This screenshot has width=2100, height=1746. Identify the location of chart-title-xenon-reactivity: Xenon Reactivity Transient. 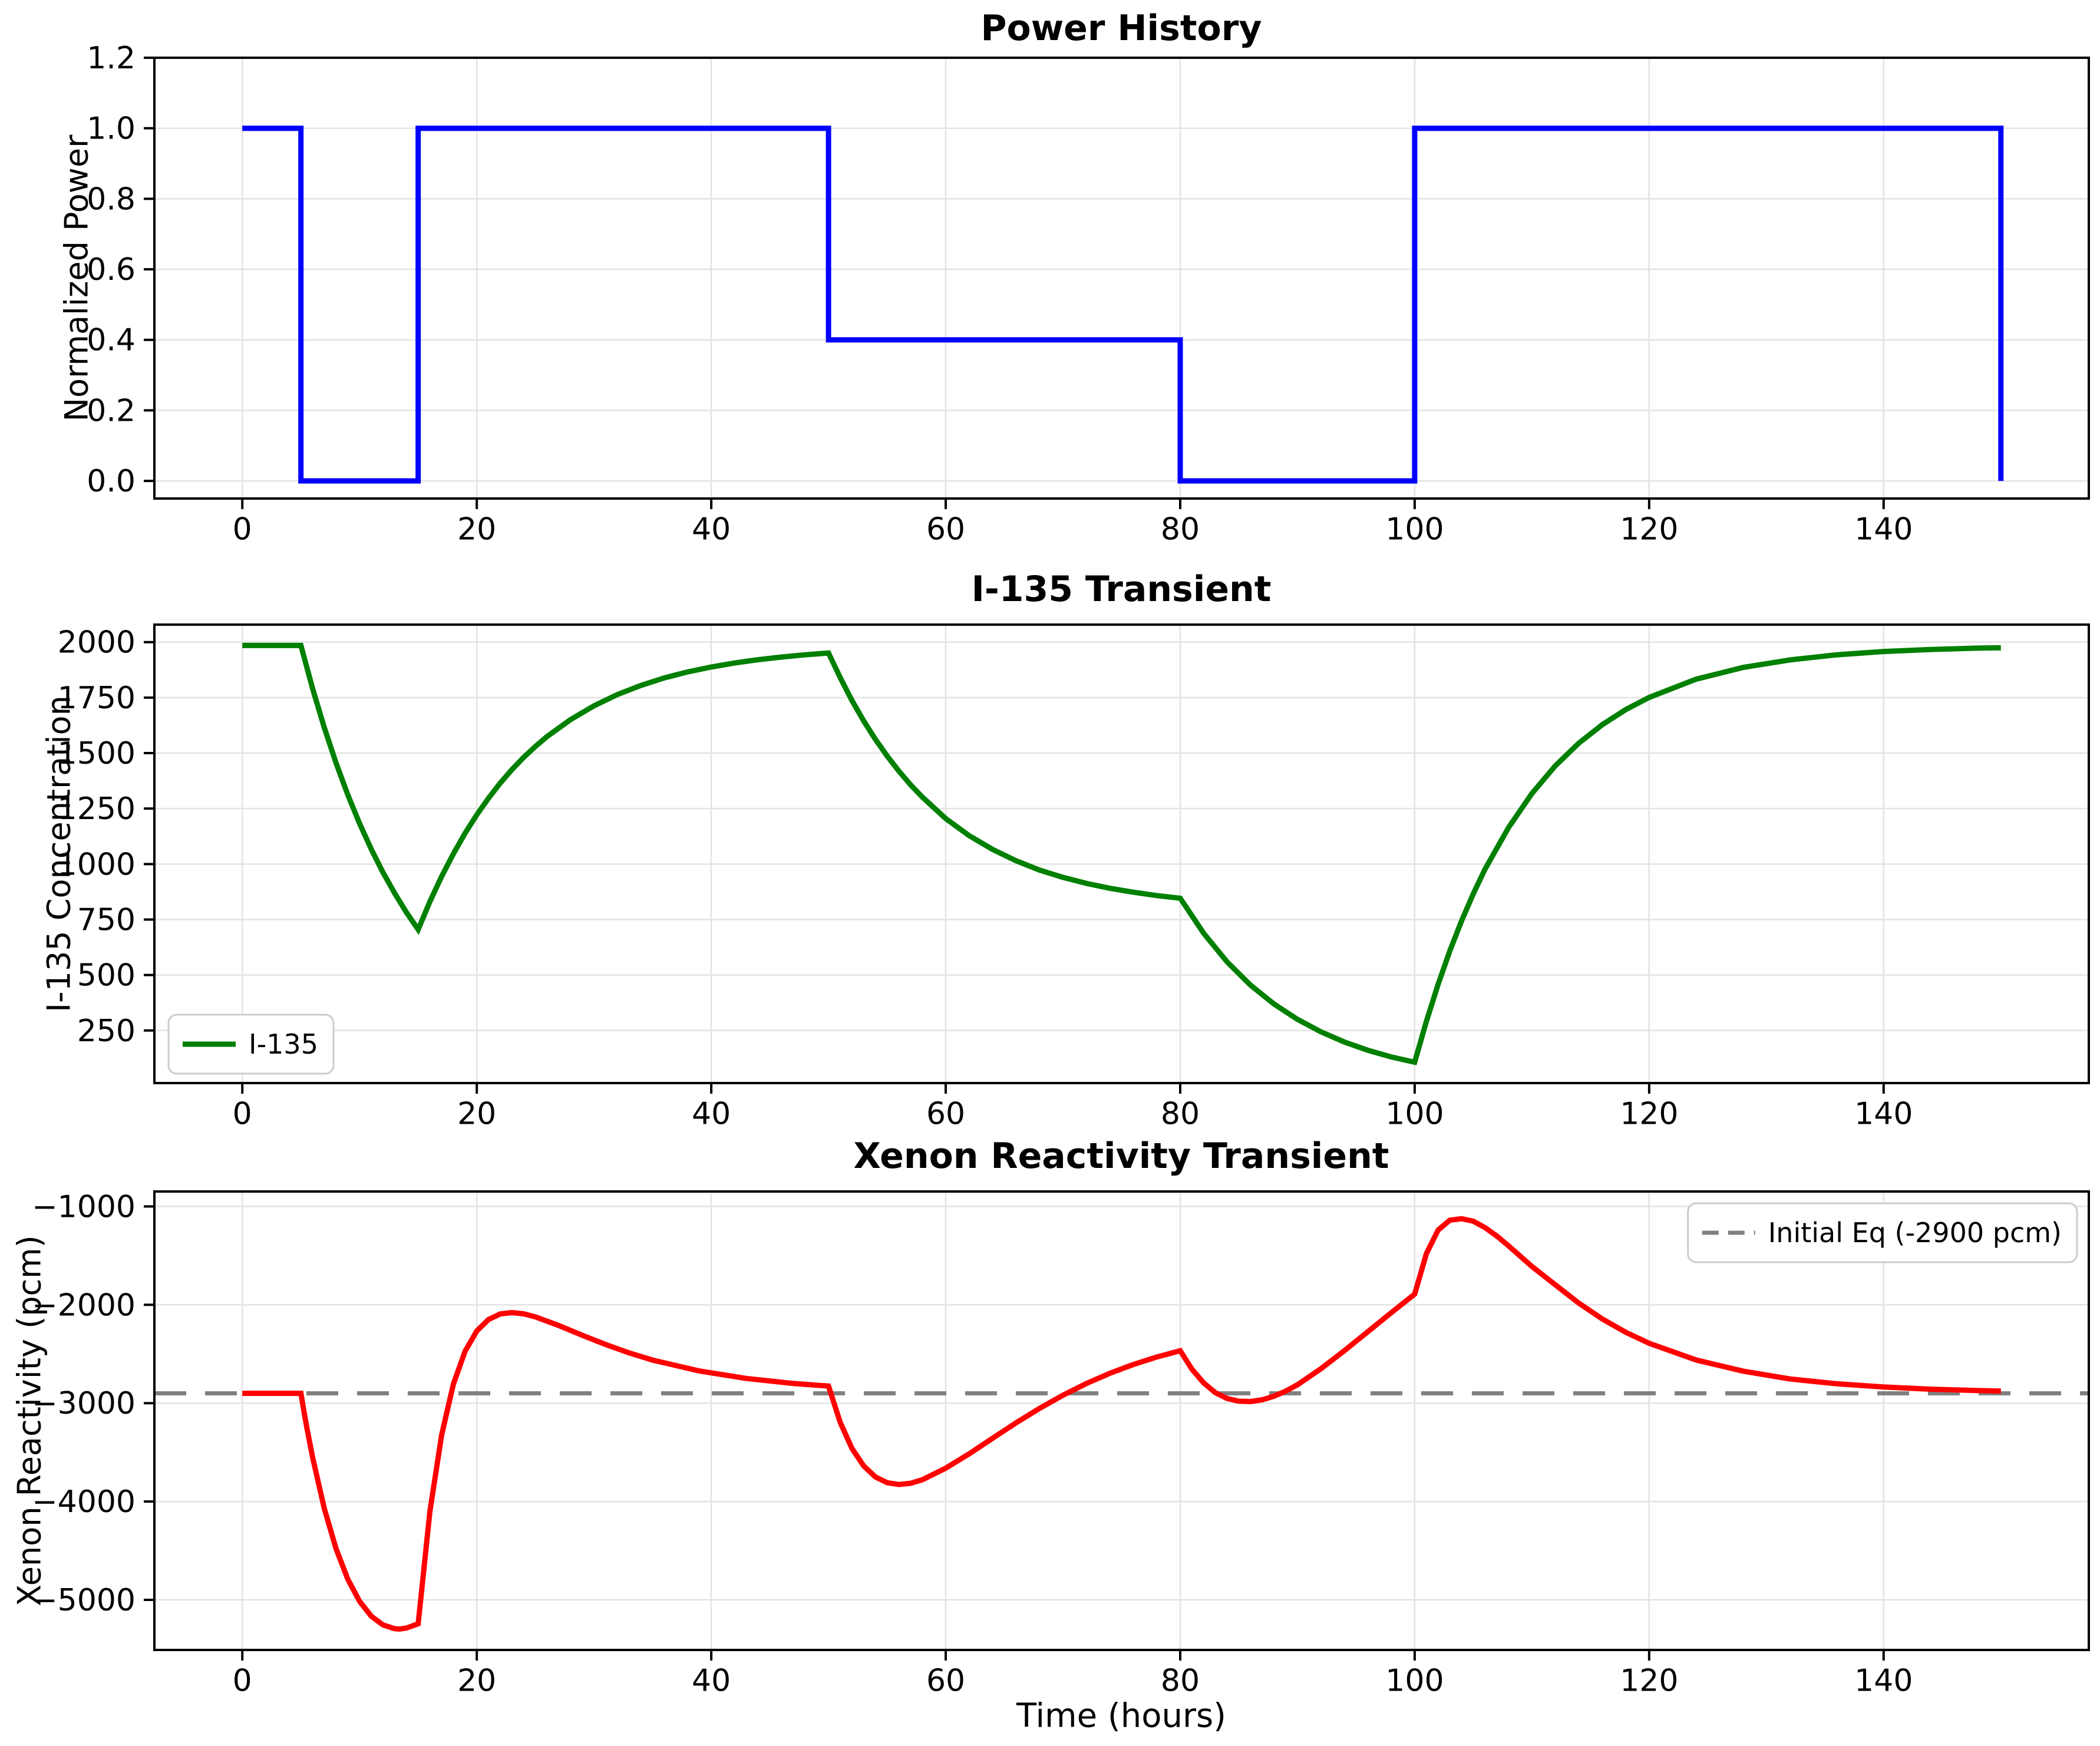
(1121, 1156).